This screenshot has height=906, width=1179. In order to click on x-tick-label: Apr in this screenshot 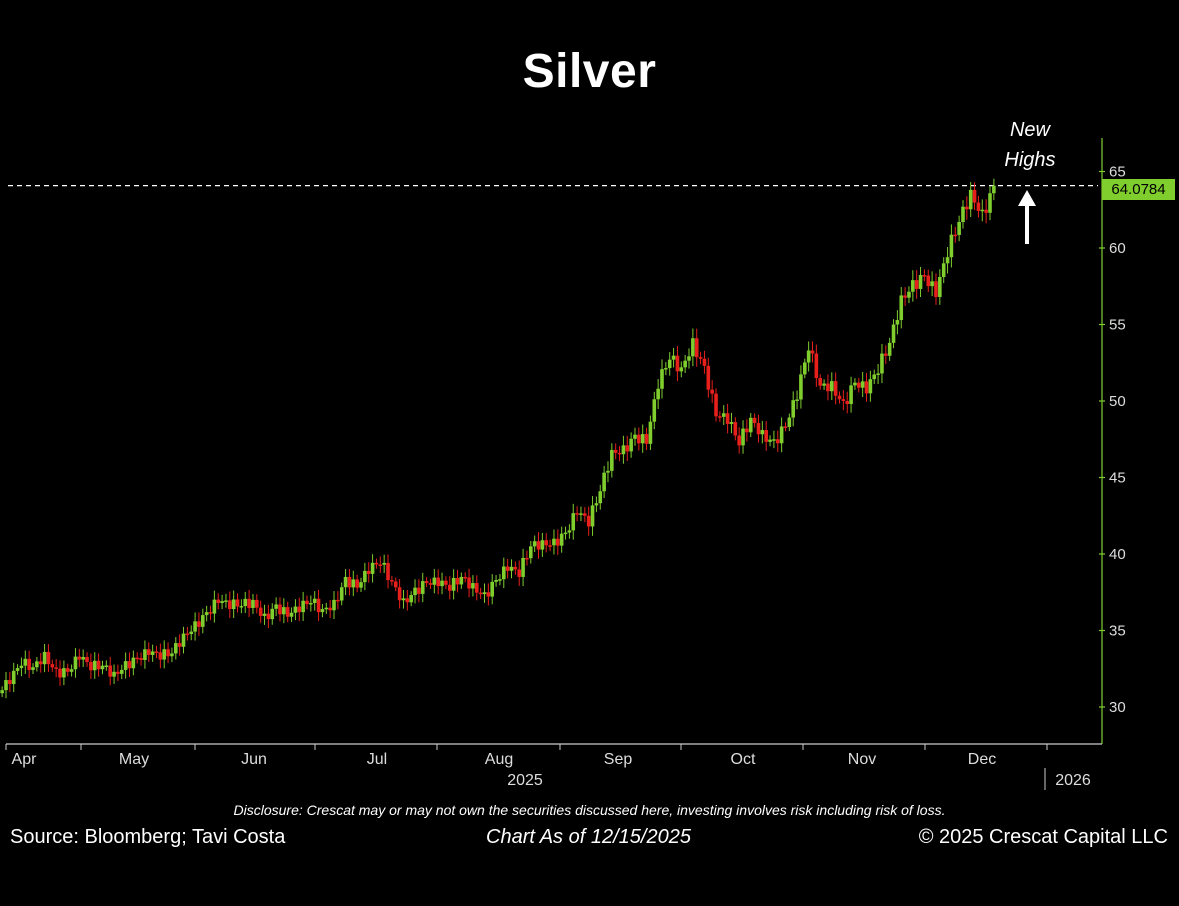, I will do `click(25, 759)`.